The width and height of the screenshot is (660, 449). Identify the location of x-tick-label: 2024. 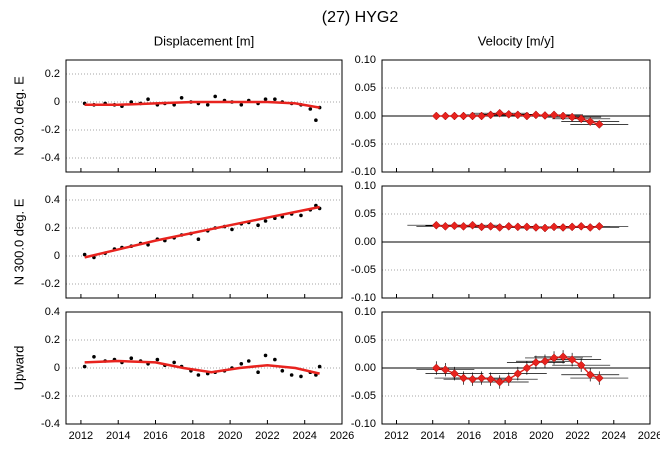
(304, 436).